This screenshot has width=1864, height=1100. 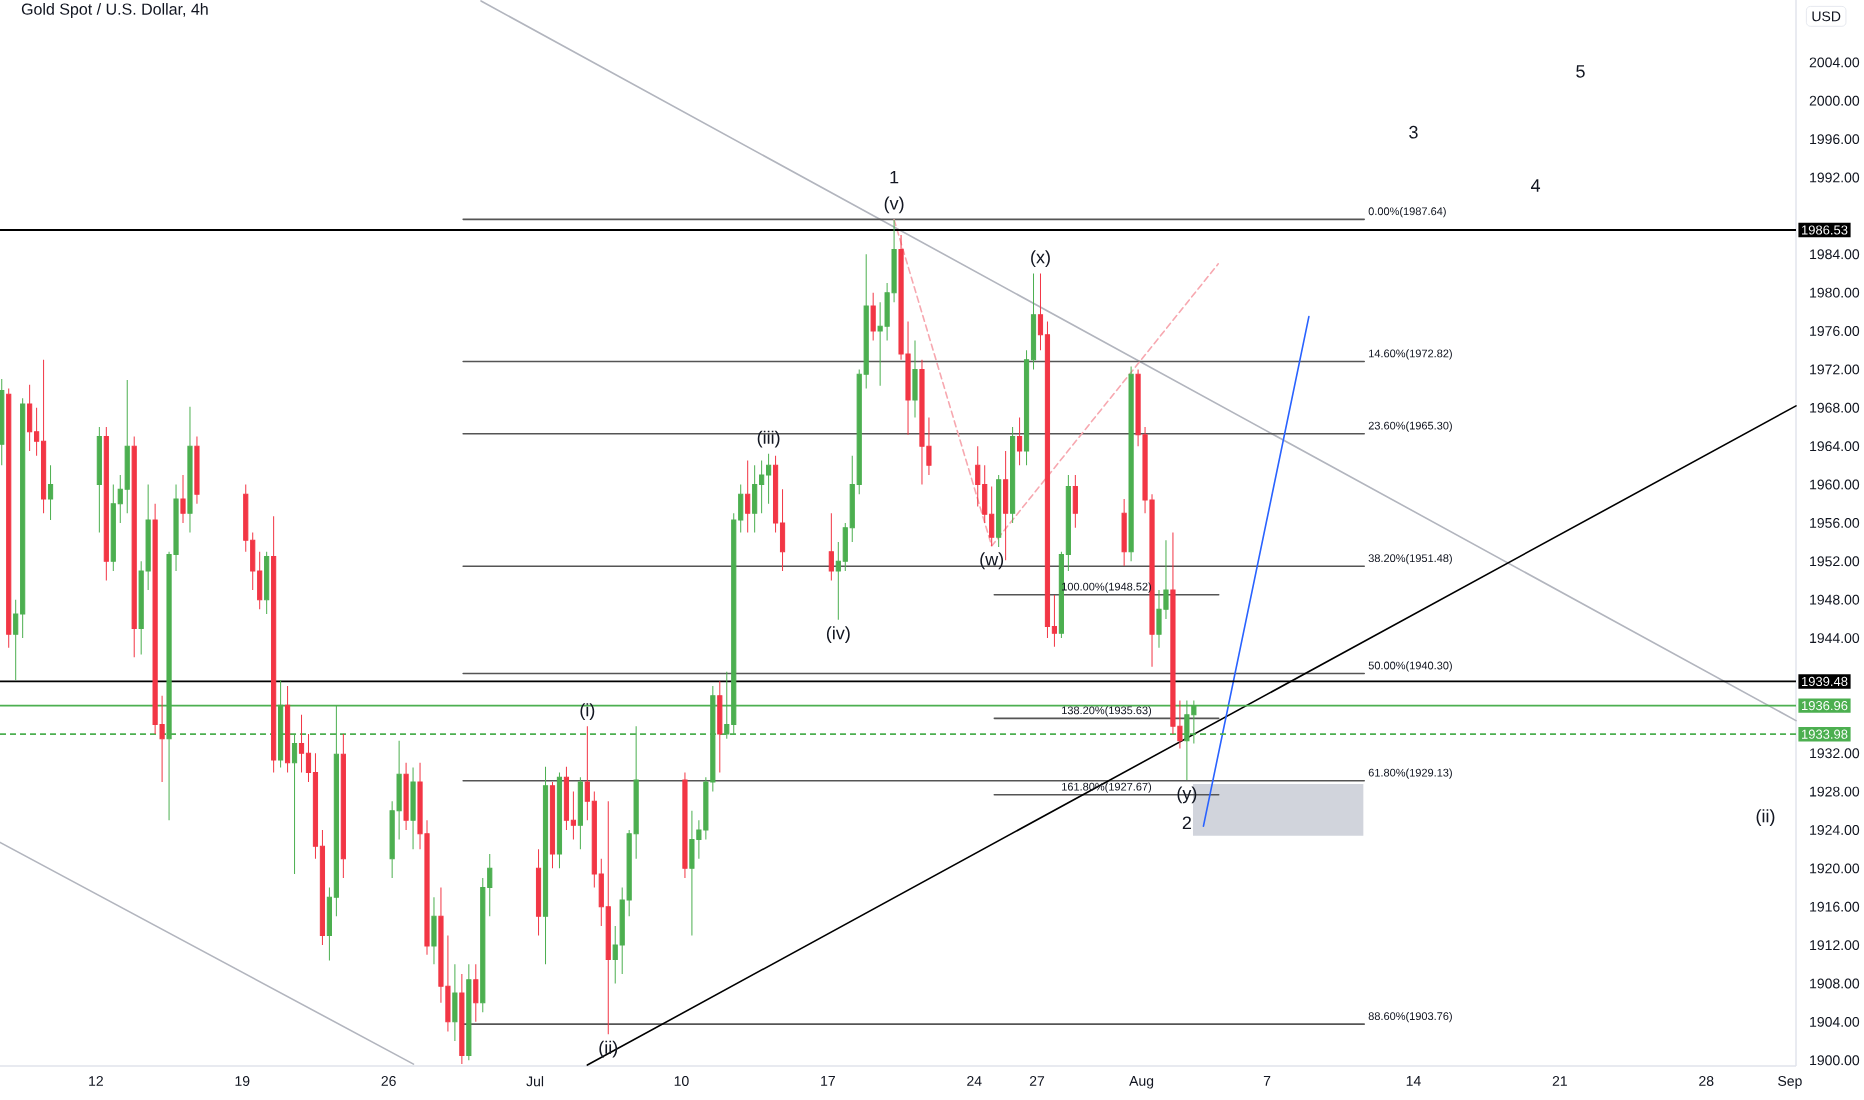 I want to click on chart-title: Gold Spot / U.S. Dollar, 4h, so click(x=114, y=10).